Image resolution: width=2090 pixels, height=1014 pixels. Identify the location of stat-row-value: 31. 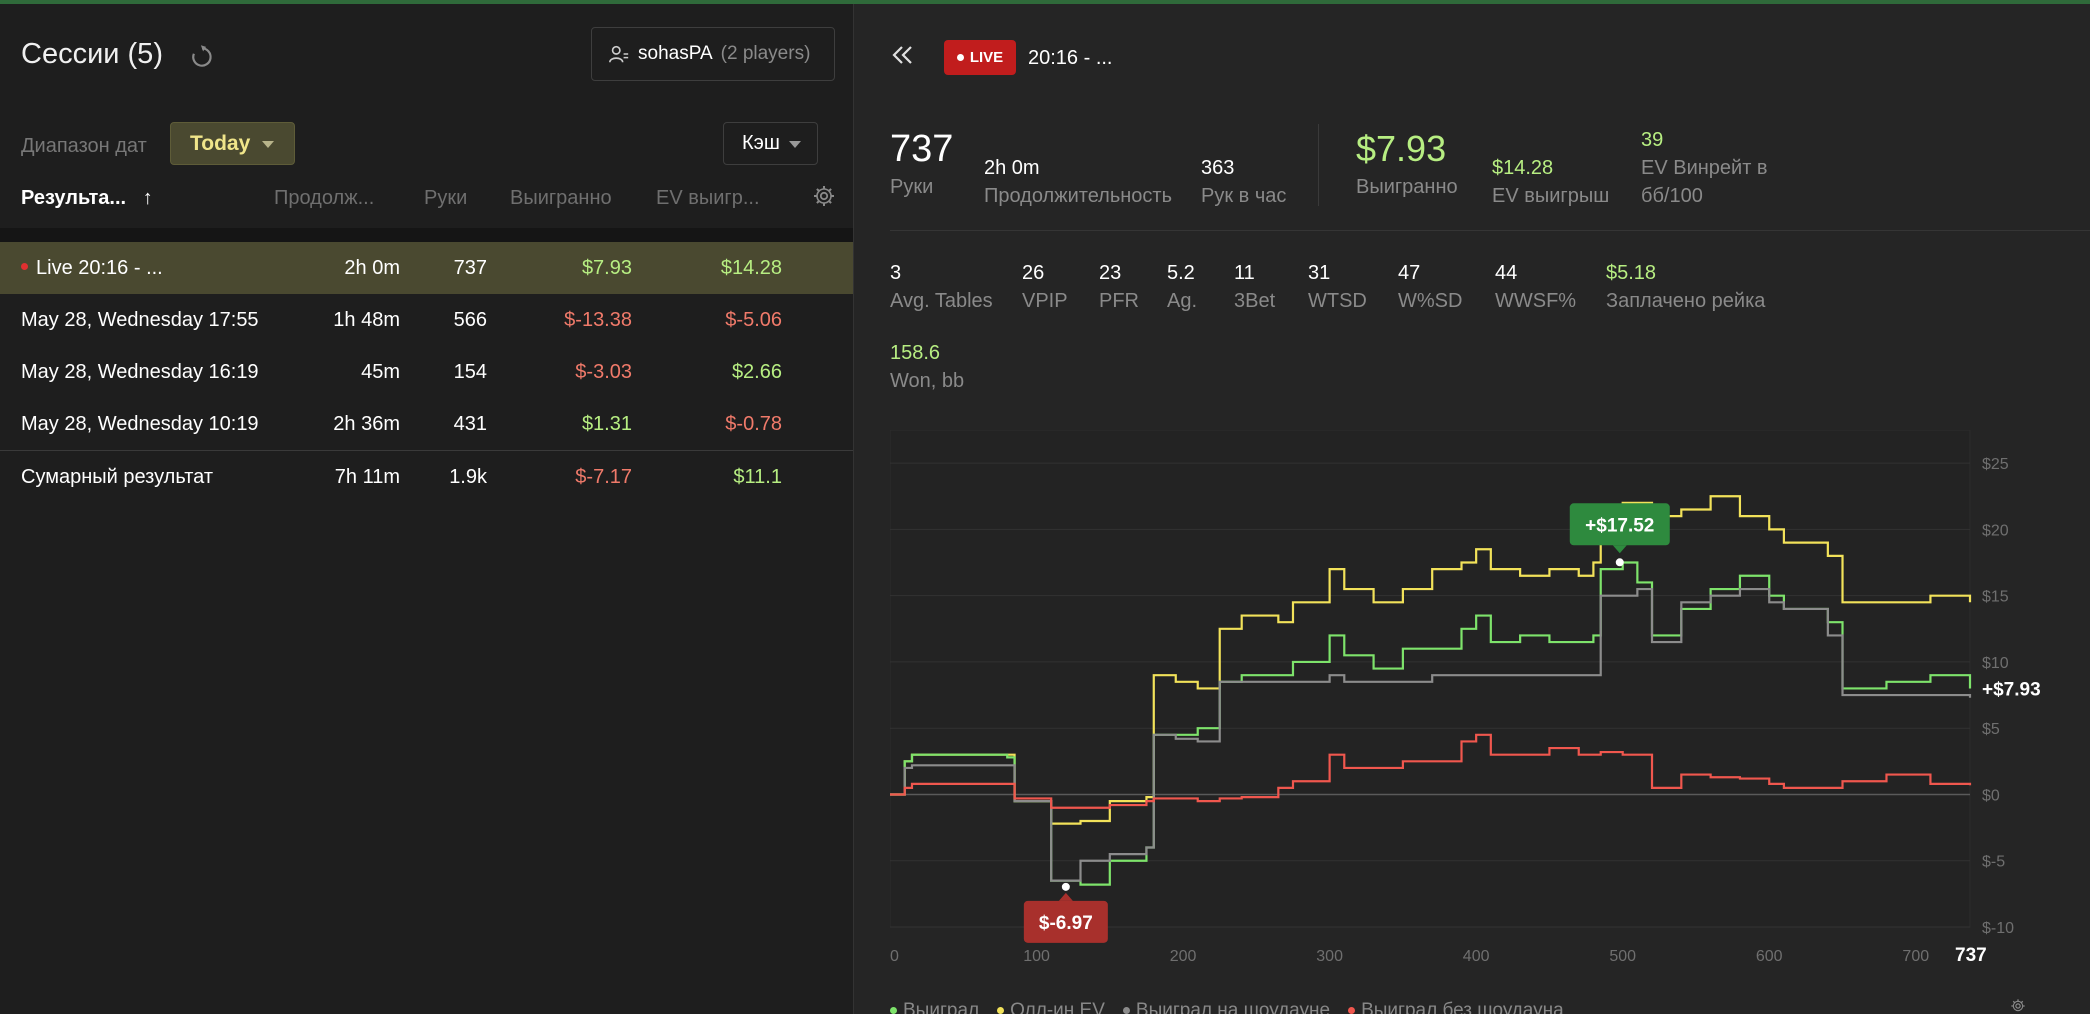
(1319, 273).